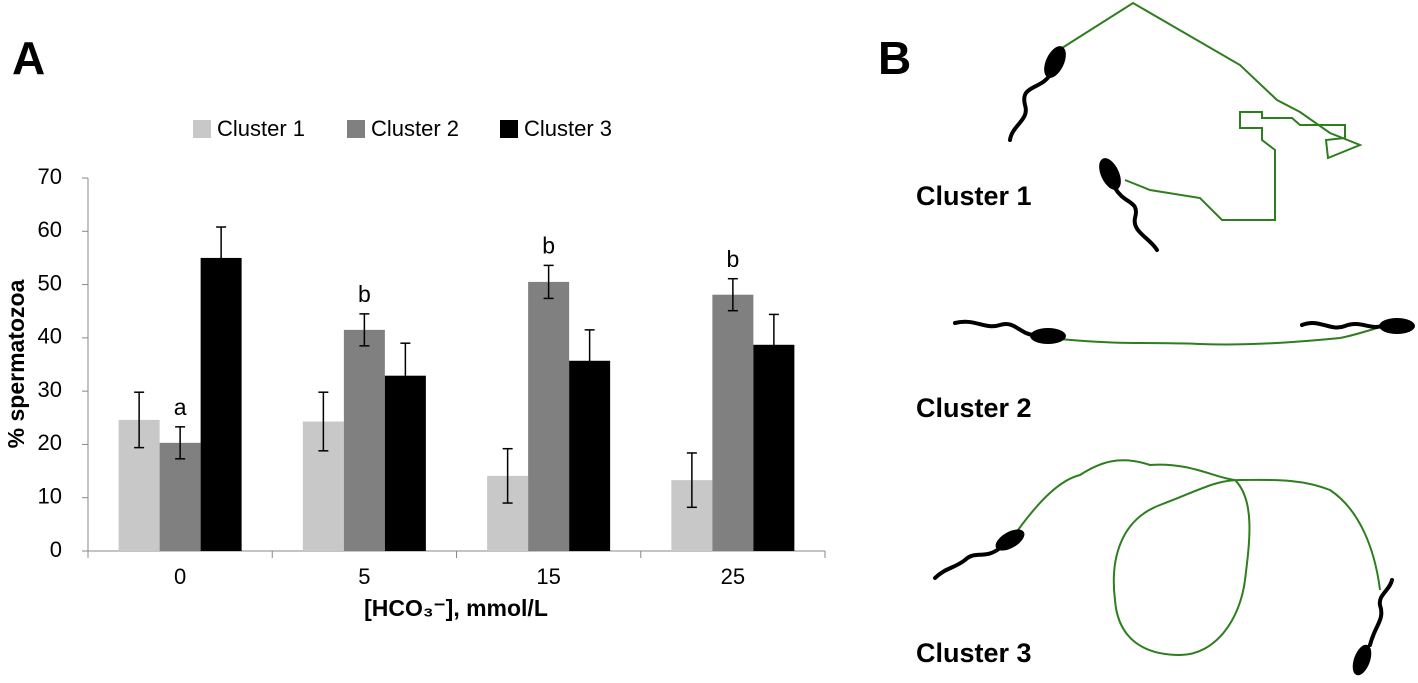  What do you see at coordinates (56, 549) in the screenshot?
I see `y-tick-label: 0` at bounding box center [56, 549].